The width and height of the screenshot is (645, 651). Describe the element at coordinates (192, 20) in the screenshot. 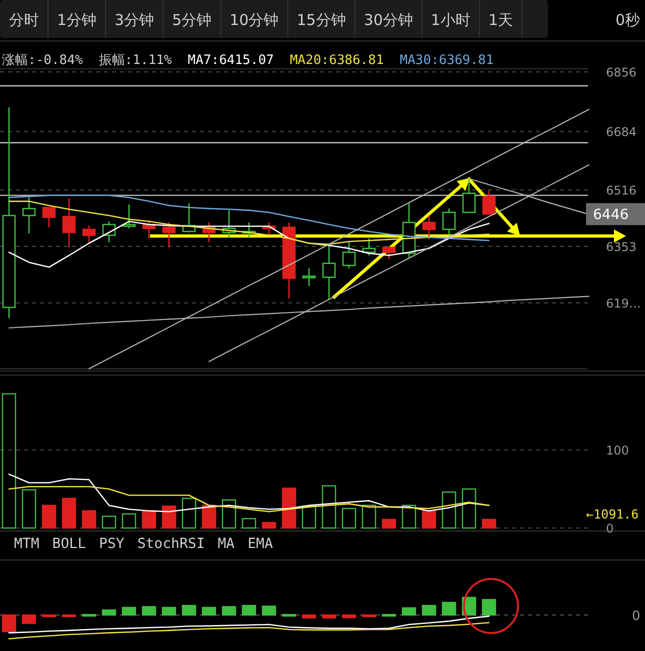

I see `text: 5分钟` at that location.